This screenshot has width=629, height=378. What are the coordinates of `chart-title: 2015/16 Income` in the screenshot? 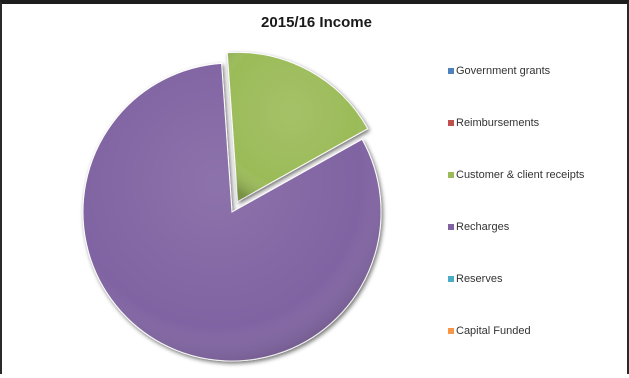 It's located at (316, 22).